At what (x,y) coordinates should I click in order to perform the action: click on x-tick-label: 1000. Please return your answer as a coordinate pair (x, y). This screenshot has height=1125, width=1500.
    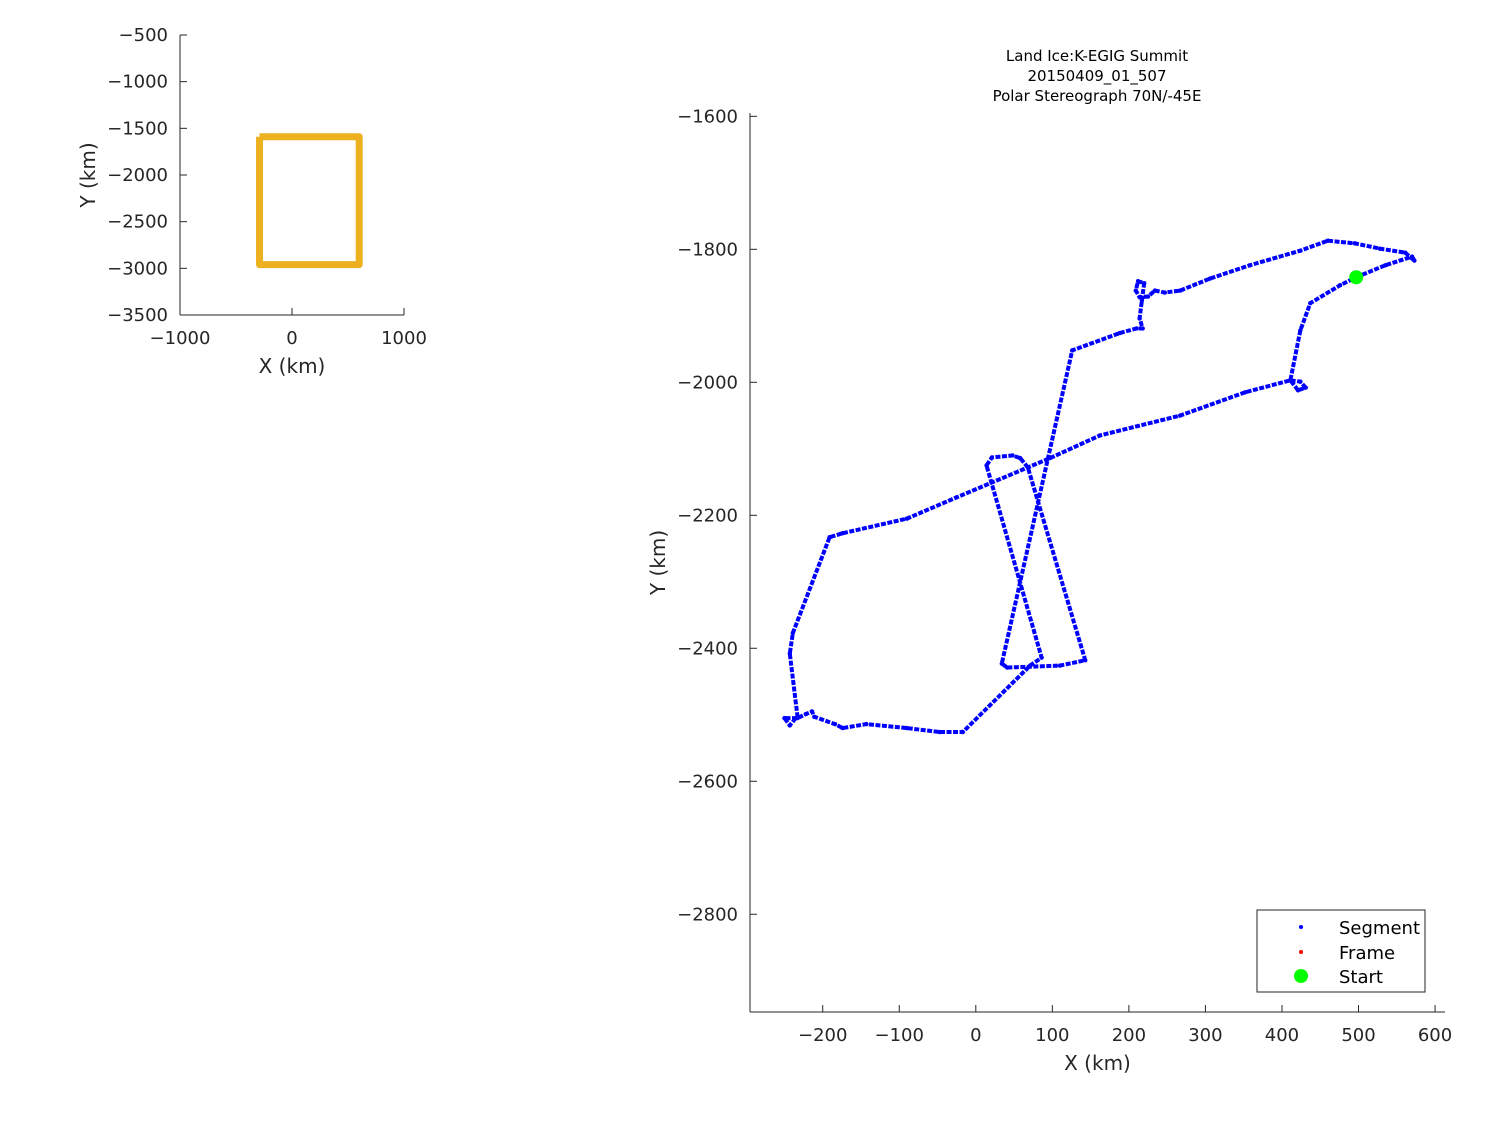
    Looking at the image, I should click on (404, 338).